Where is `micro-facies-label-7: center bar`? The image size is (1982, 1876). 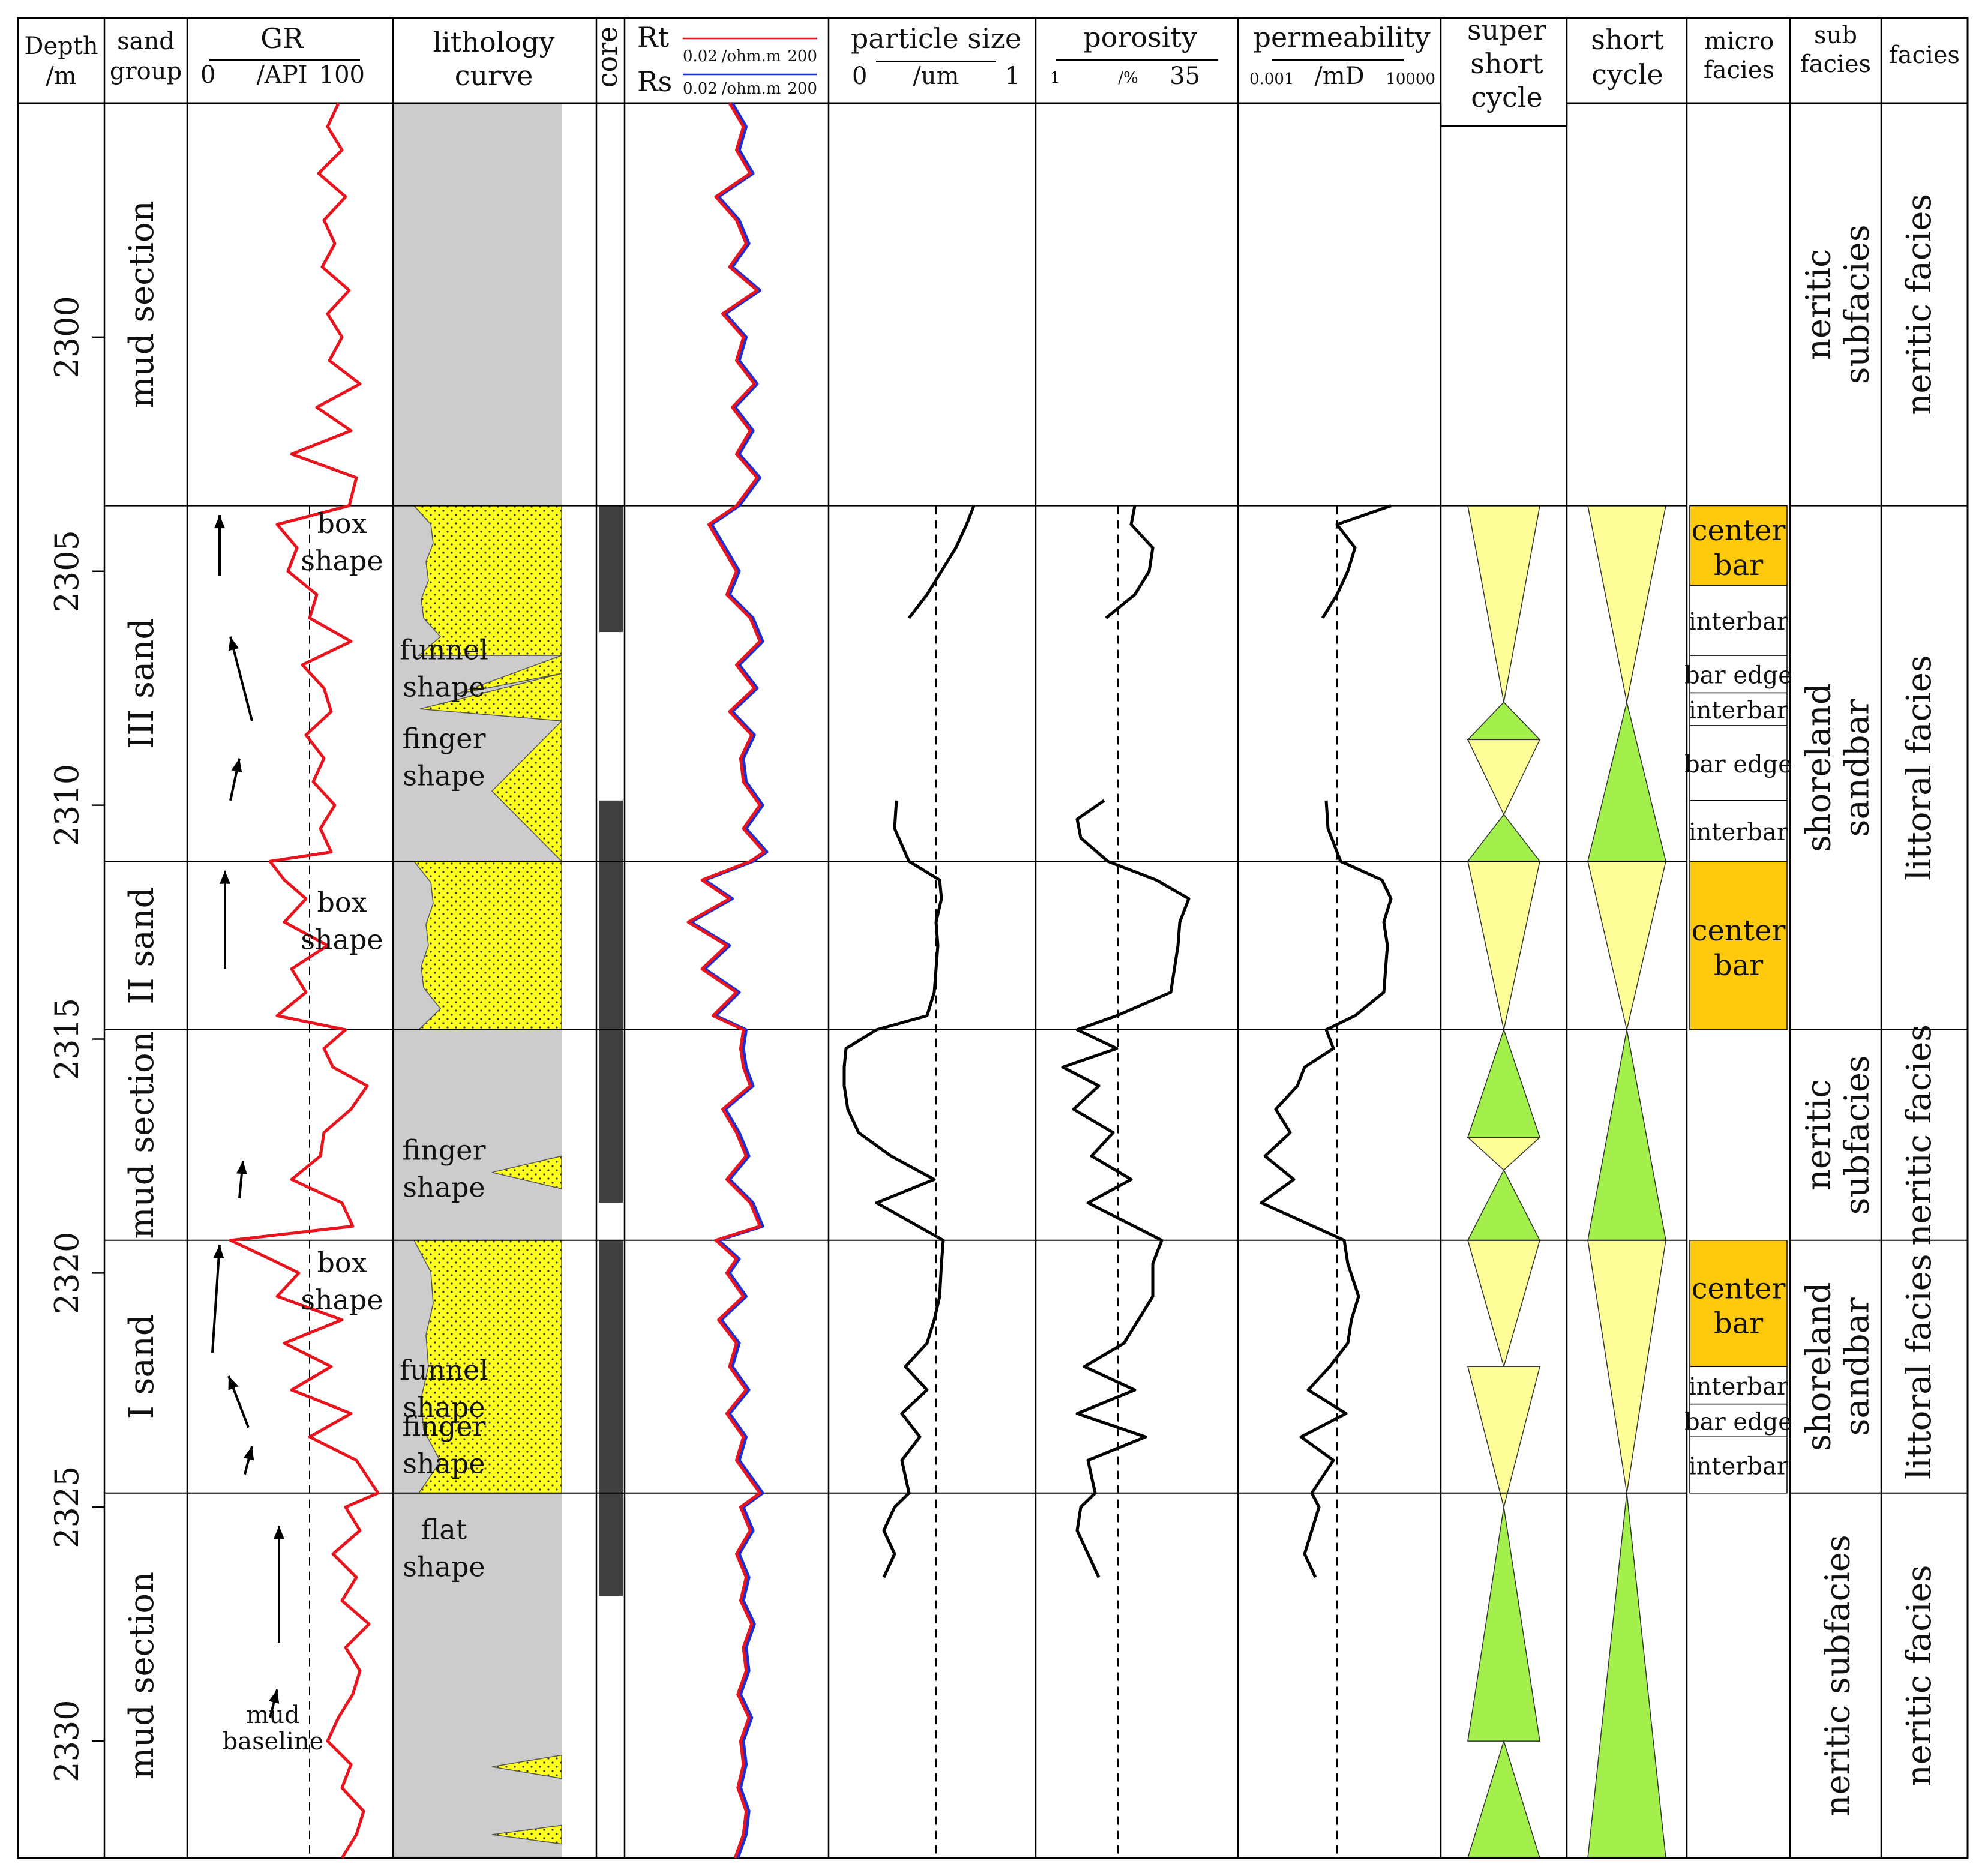
micro-facies-label-7: center bar is located at coordinates (1739, 1306).